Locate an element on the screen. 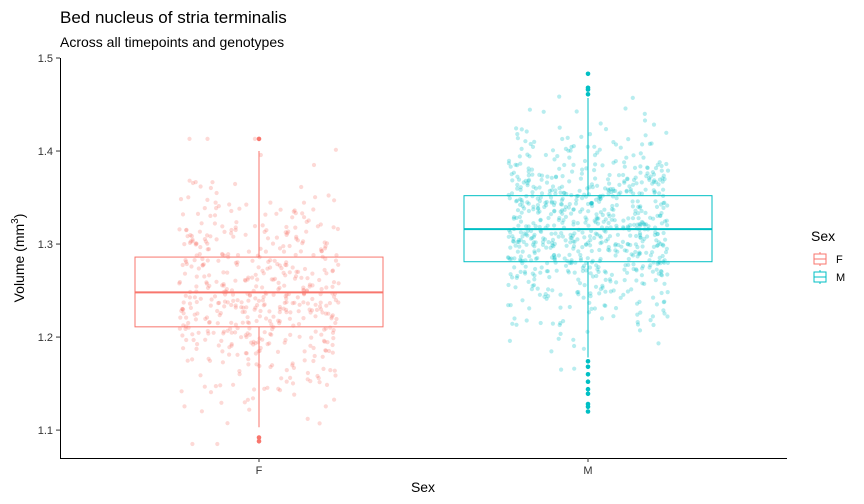 The width and height of the screenshot is (864, 504). outlier-point-m is located at coordinates (588, 389).